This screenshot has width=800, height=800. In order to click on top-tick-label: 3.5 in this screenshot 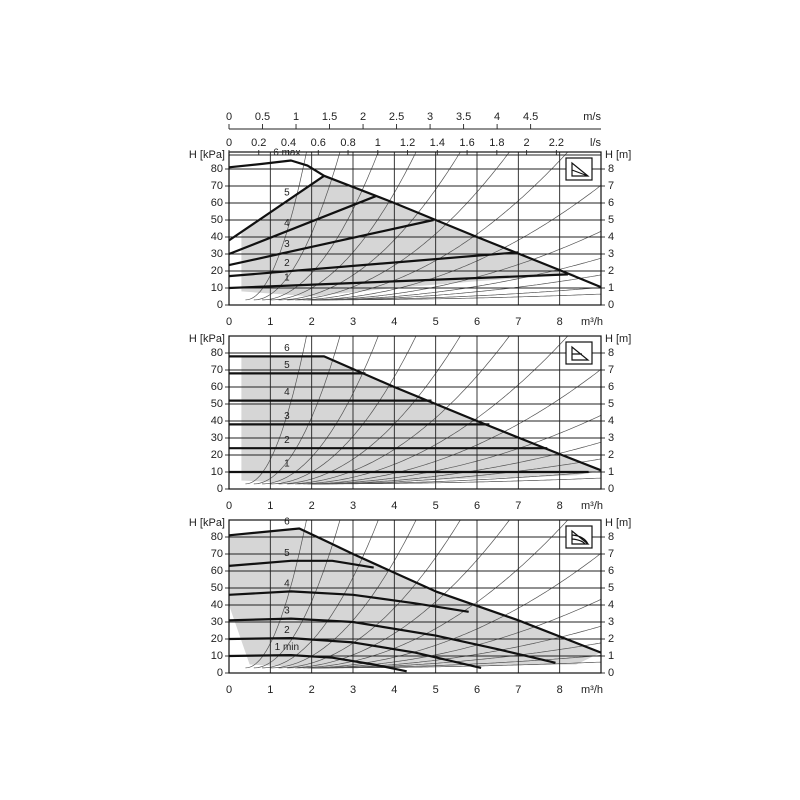, I will do `click(463, 117)`.